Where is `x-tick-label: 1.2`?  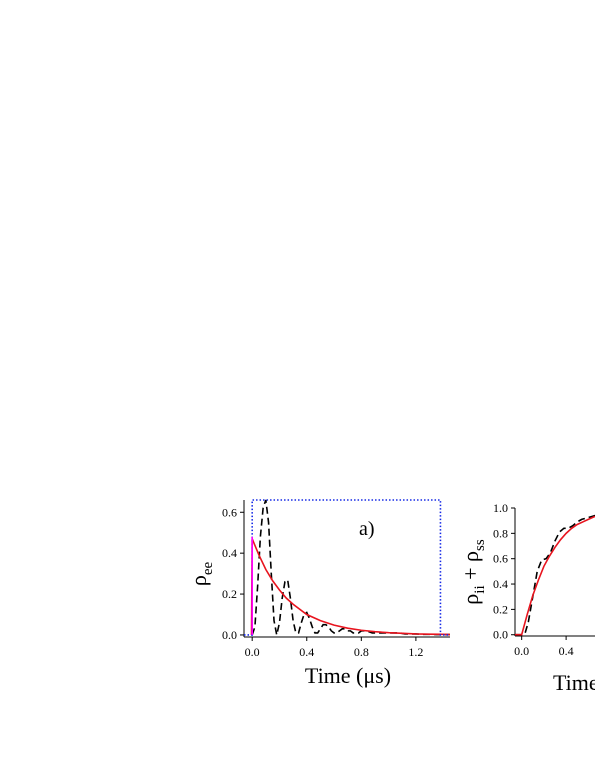
x-tick-label: 1.2 is located at coordinates (415, 652).